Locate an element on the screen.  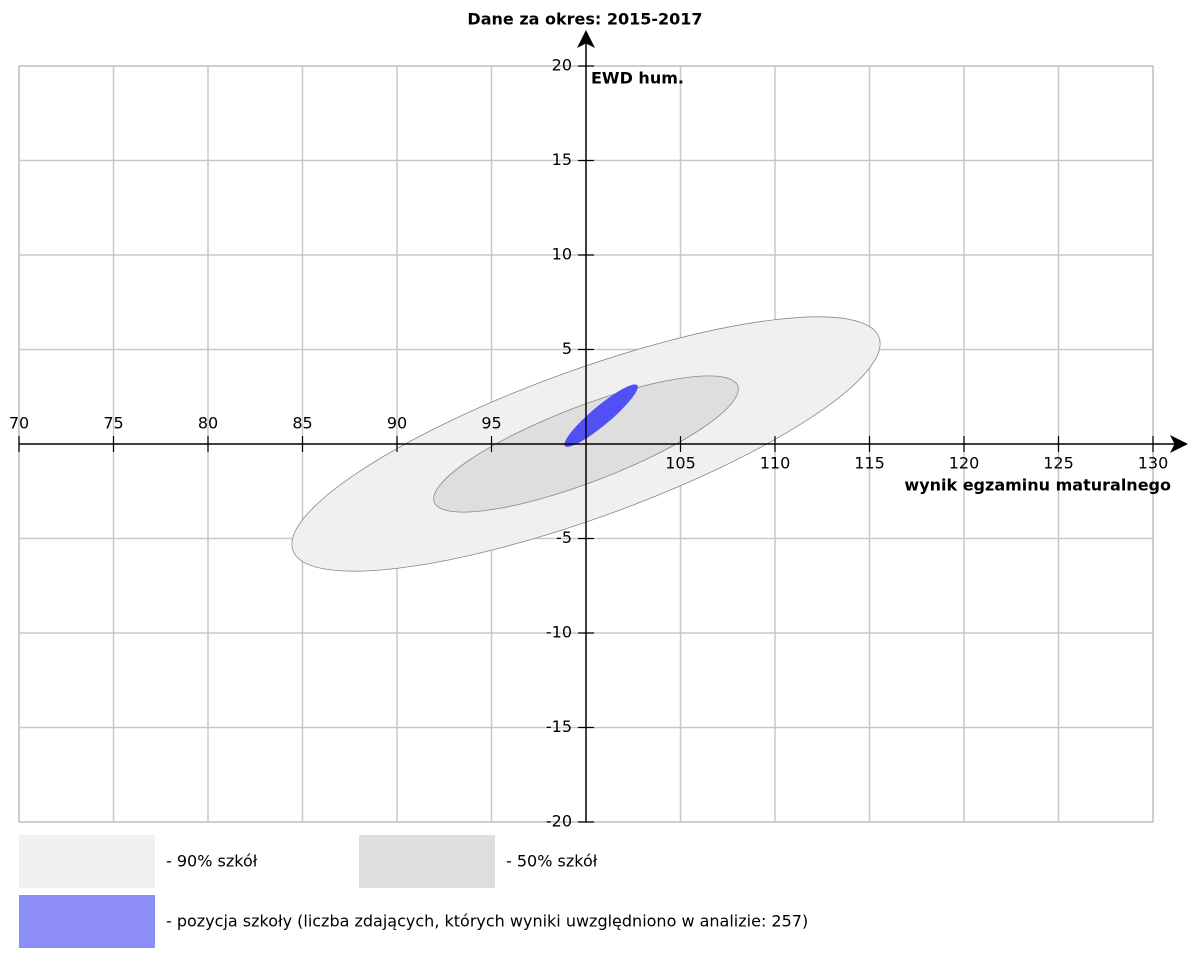
legend-label: - 50% szkół is located at coordinates (552, 861).